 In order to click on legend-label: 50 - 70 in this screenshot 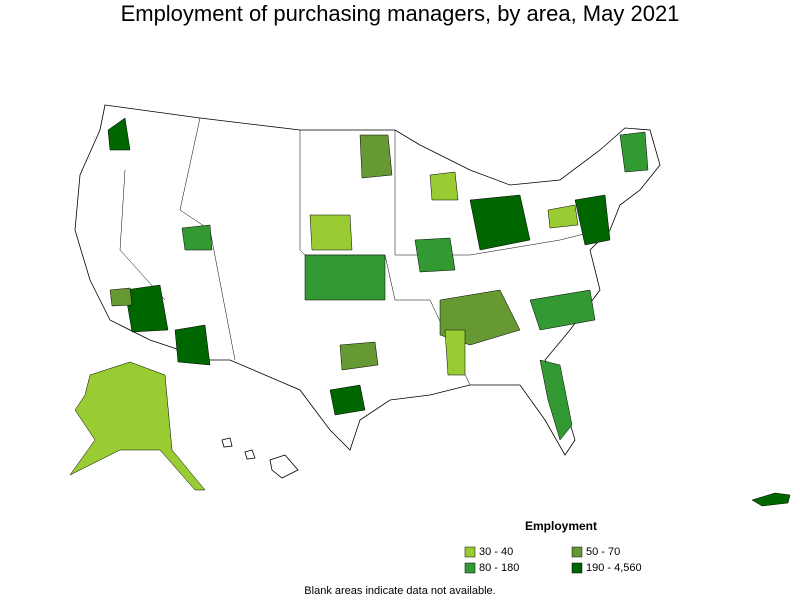, I will do `click(603, 552)`.